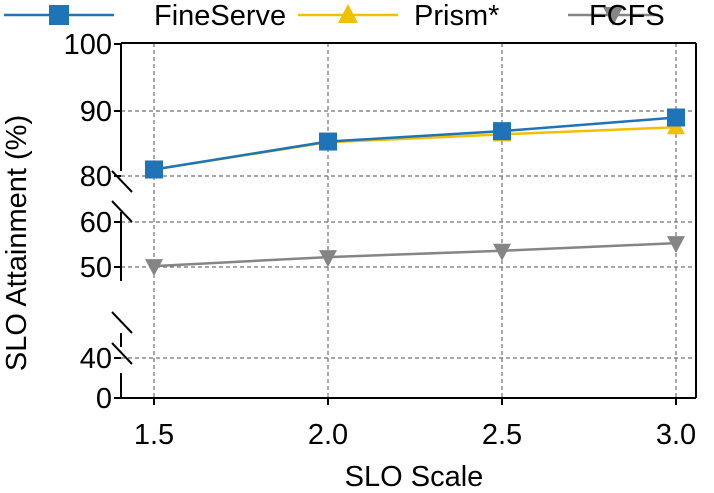  What do you see at coordinates (676, 435) in the screenshot?
I see `x-tick-label: 3.0` at bounding box center [676, 435].